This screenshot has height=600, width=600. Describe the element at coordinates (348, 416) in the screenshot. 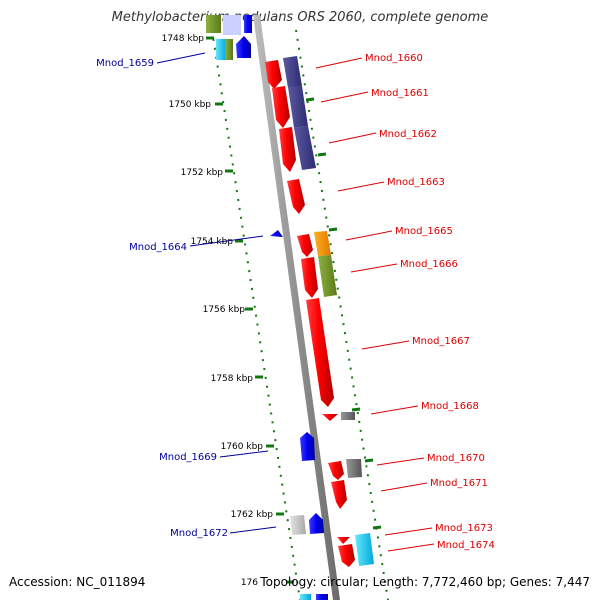

I see `gene-grey-small` at that location.